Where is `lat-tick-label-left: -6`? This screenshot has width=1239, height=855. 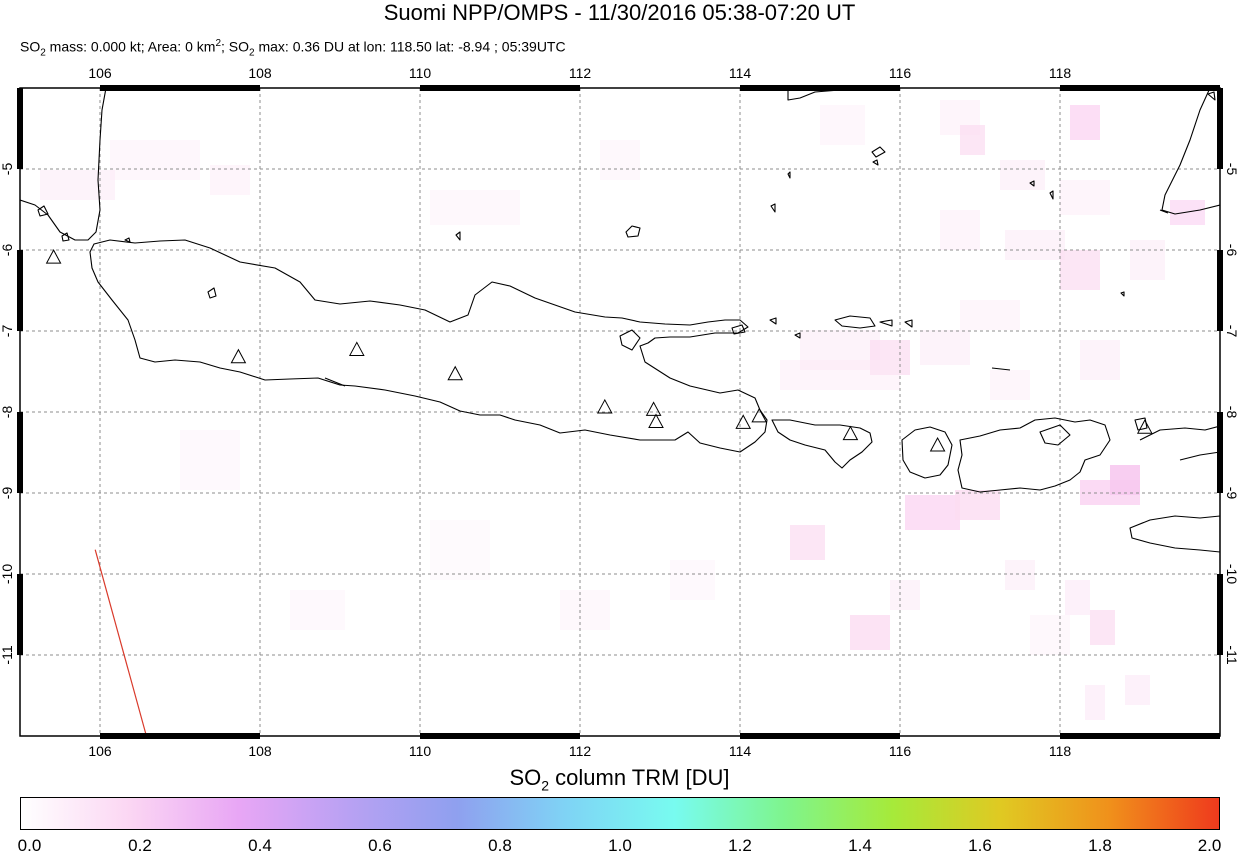
lat-tick-label-left: -6 is located at coordinates (7, 250).